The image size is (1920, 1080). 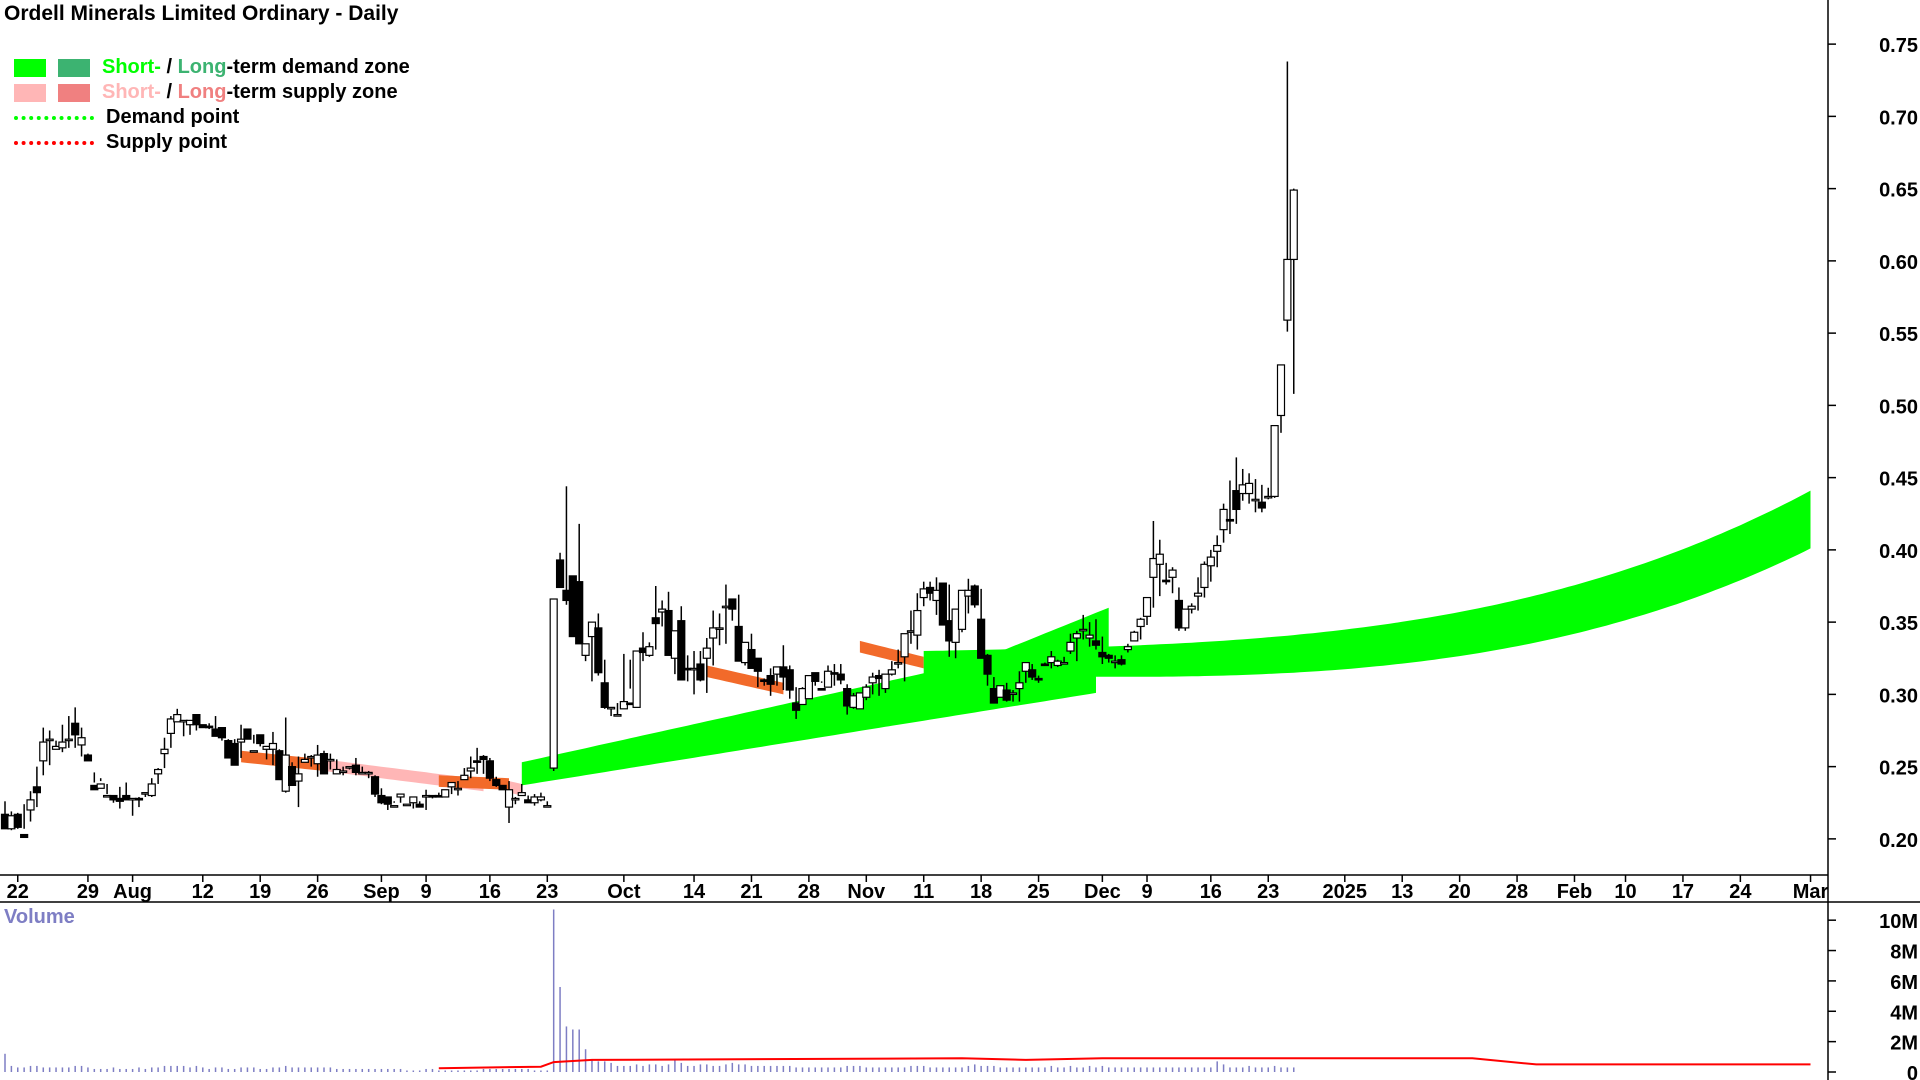 I want to click on x-tick-label: 20, so click(x=1460, y=892).